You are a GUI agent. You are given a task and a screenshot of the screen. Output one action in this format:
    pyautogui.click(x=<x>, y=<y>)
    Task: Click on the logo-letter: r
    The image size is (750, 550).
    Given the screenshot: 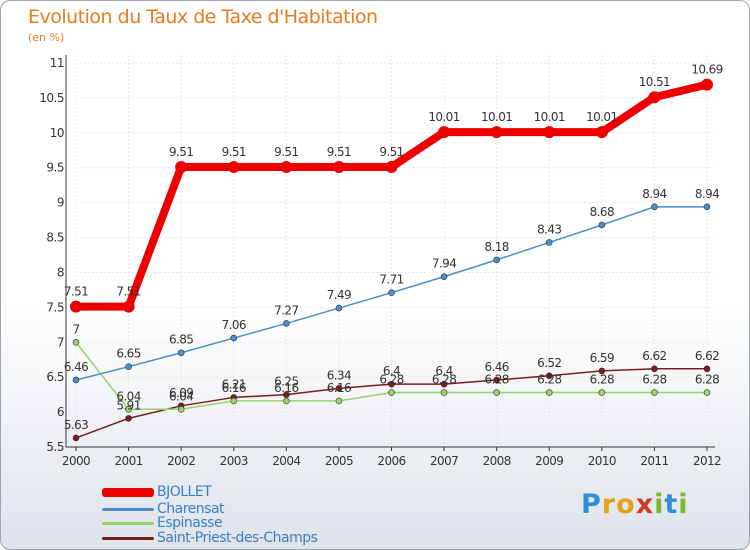 What is the action you would take?
    pyautogui.click(x=609, y=504)
    